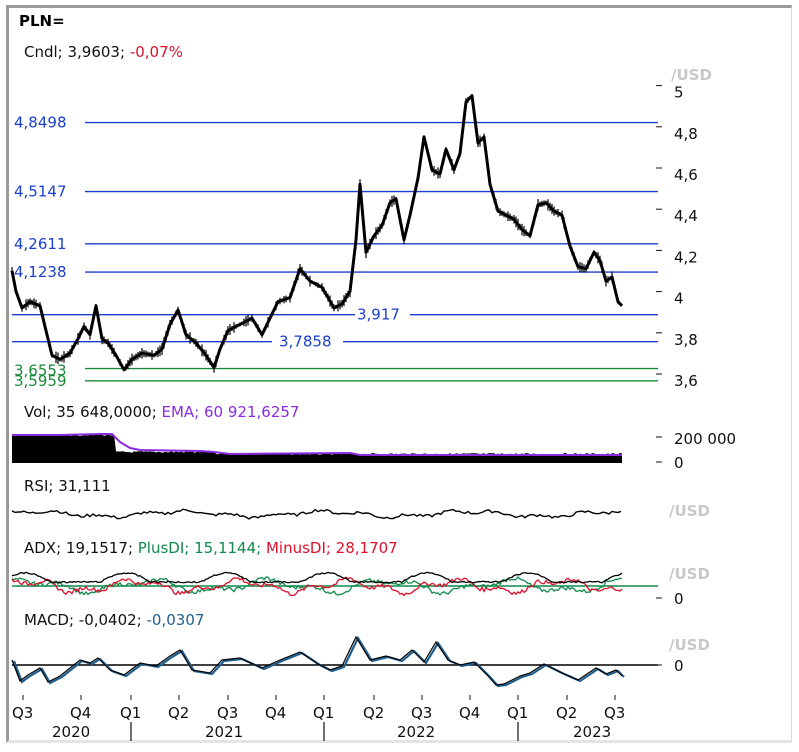  What do you see at coordinates (317, 577) in the screenshot?
I see `adx-line` at bounding box center [317, 577].